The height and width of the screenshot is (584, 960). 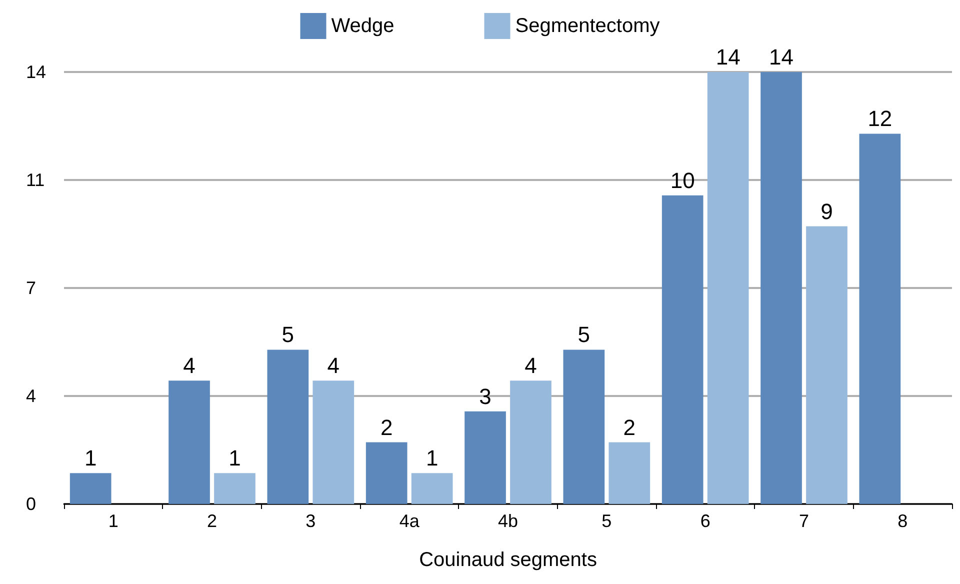 I want to click on data-label: 12, so click(x=880, y=119).